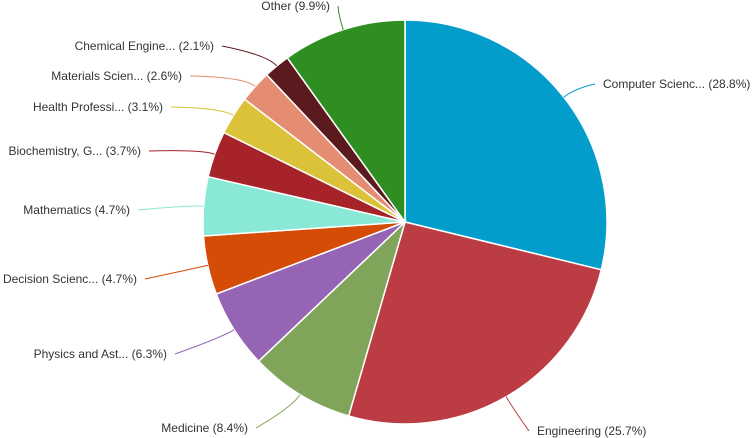 The width and height of the screenshot is (753, 438). Describe the element at coordinates (75, 151) in the screenshot. I see `slice-label: Biochemistry, G... (3.7%)` at that location.